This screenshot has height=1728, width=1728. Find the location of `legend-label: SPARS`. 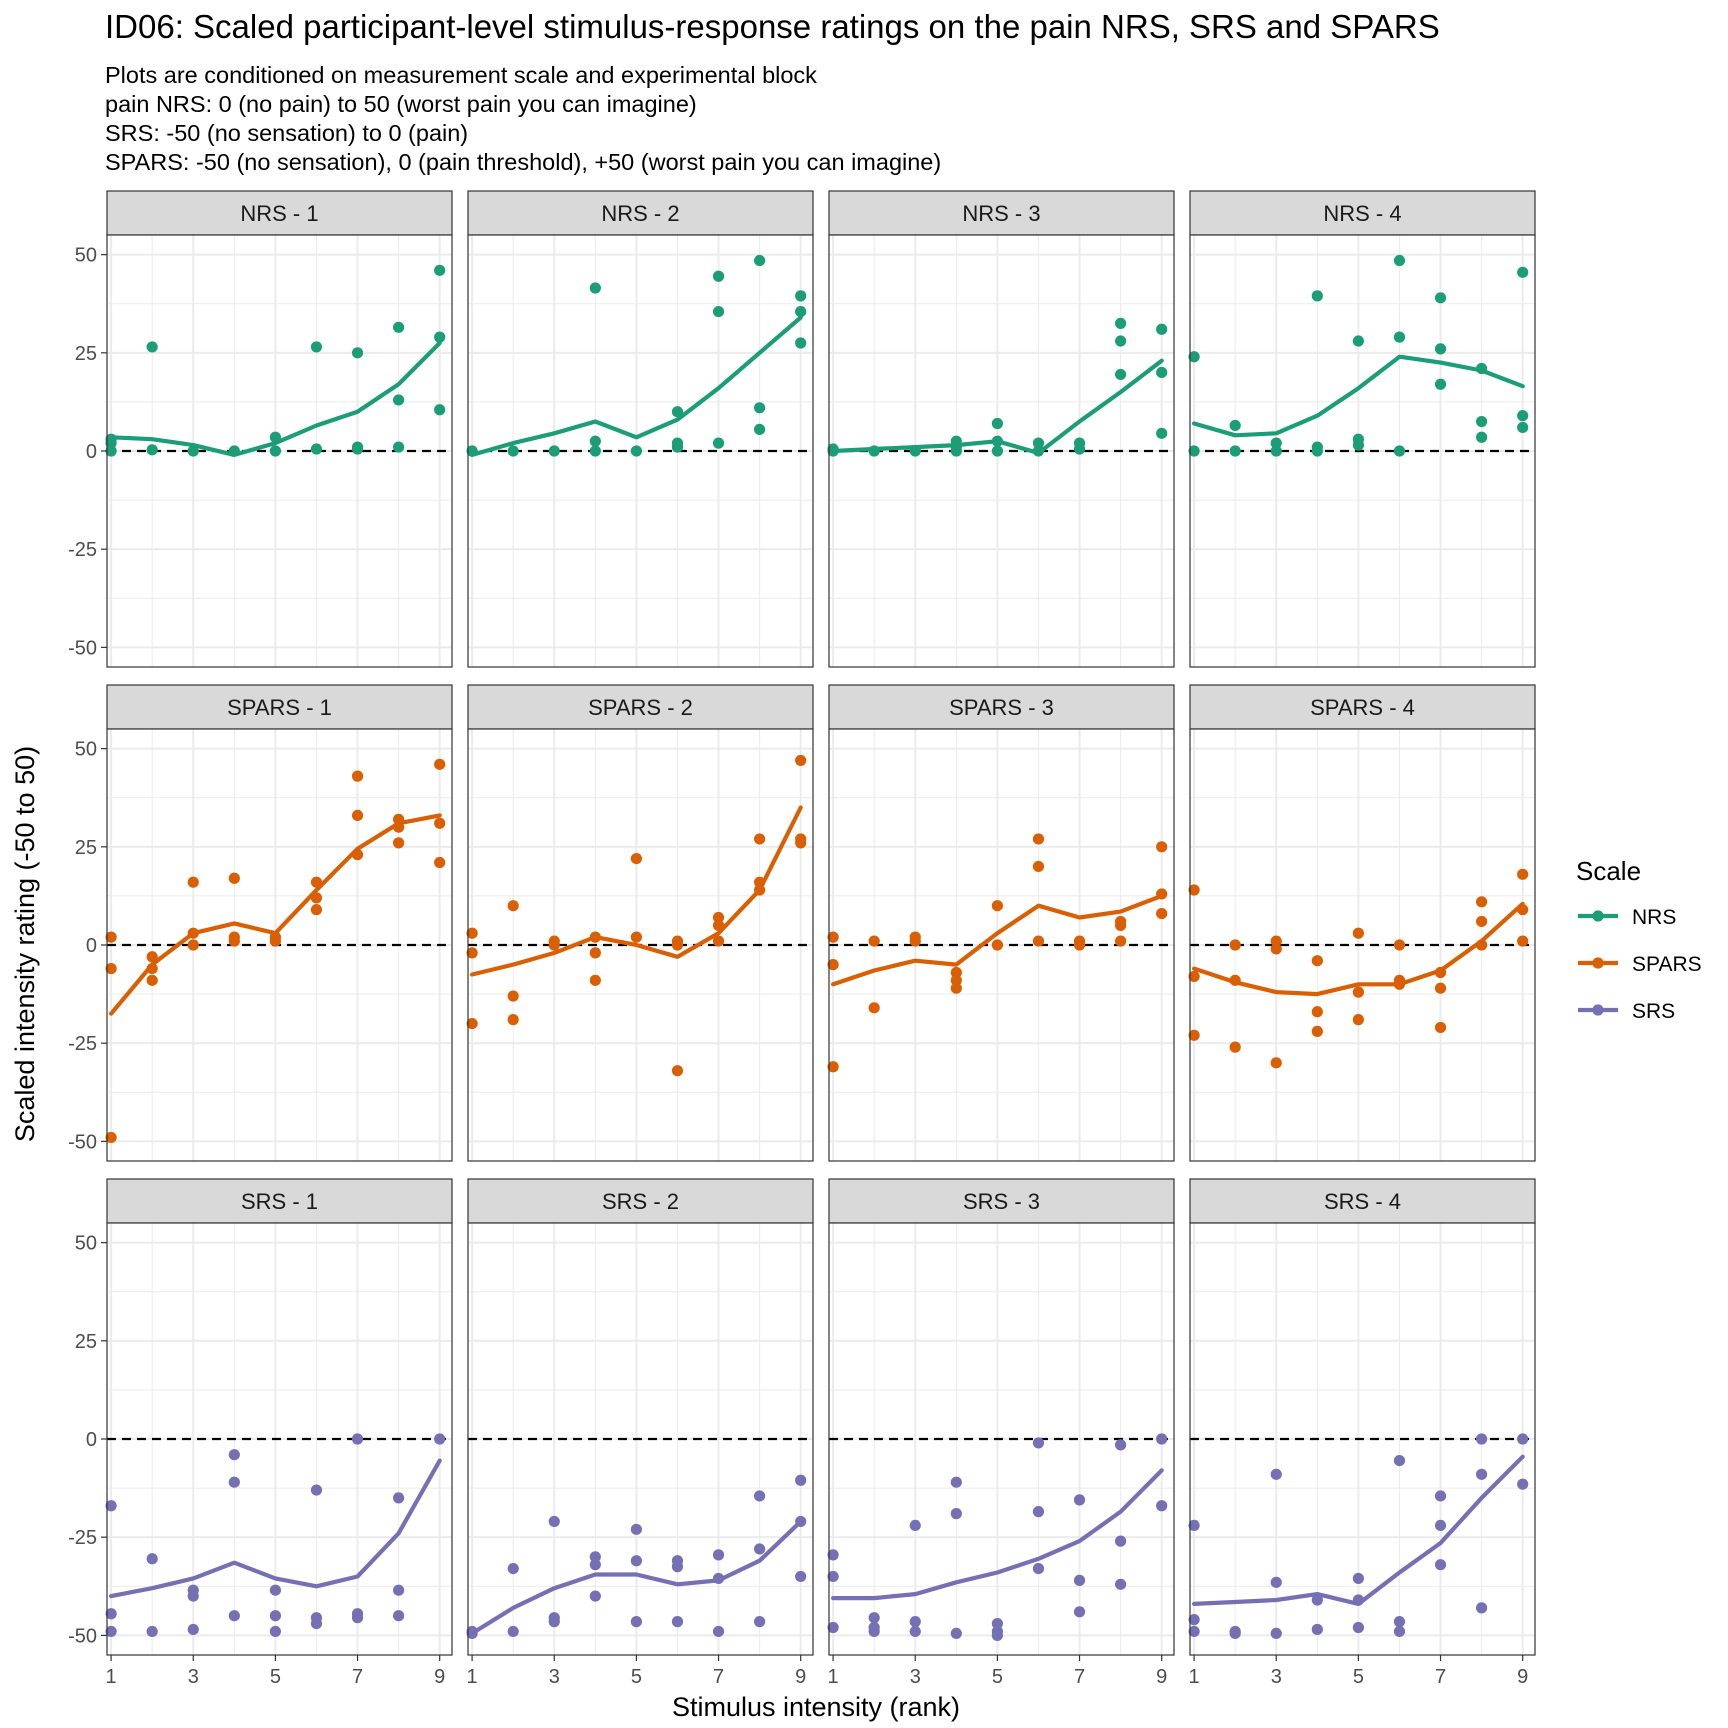

legend-label: SPARS is located at coordinates (1667, 964).